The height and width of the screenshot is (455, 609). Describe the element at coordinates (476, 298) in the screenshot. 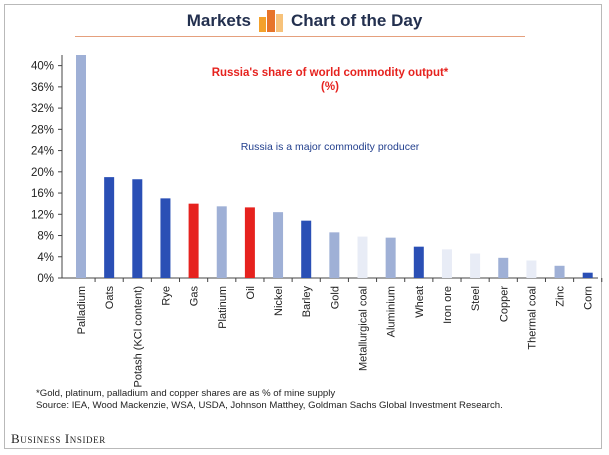

I see `x-tick-label: Steel` at that location.